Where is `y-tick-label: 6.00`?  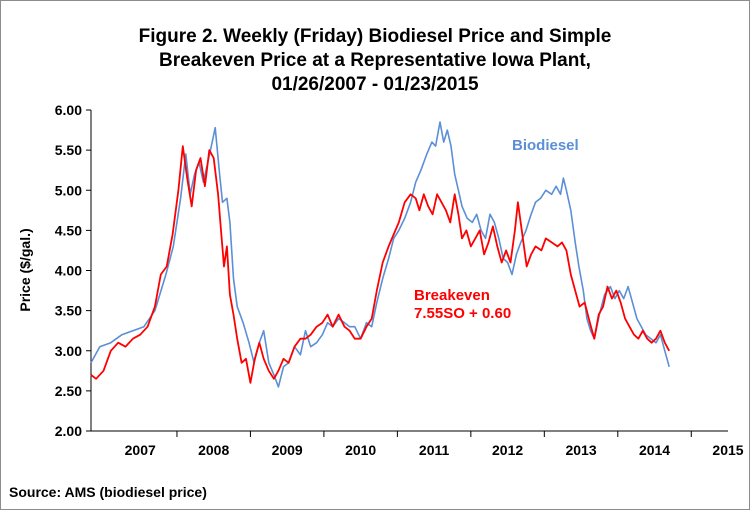 y-tick-label: 6.00 is located at coordinates (68, 110).